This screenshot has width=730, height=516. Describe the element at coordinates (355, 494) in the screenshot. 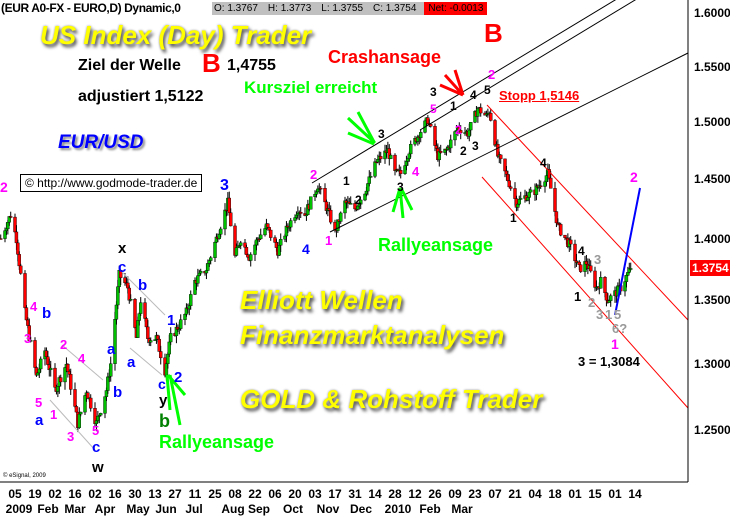

I see `x-tick-label: 31` at that location.